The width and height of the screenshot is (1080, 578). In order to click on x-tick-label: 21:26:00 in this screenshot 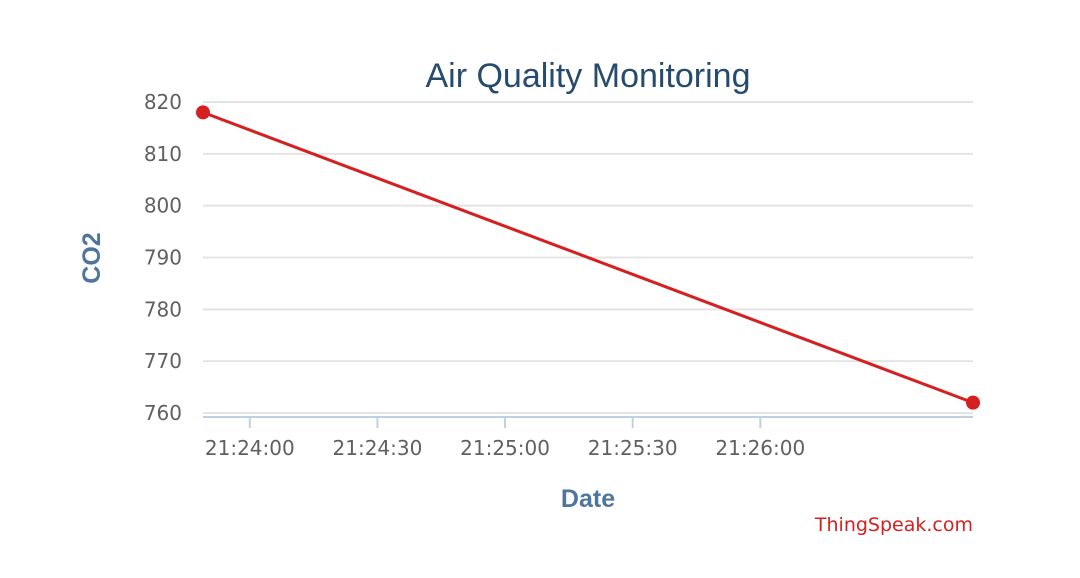, I will do `click(760, 448)`.